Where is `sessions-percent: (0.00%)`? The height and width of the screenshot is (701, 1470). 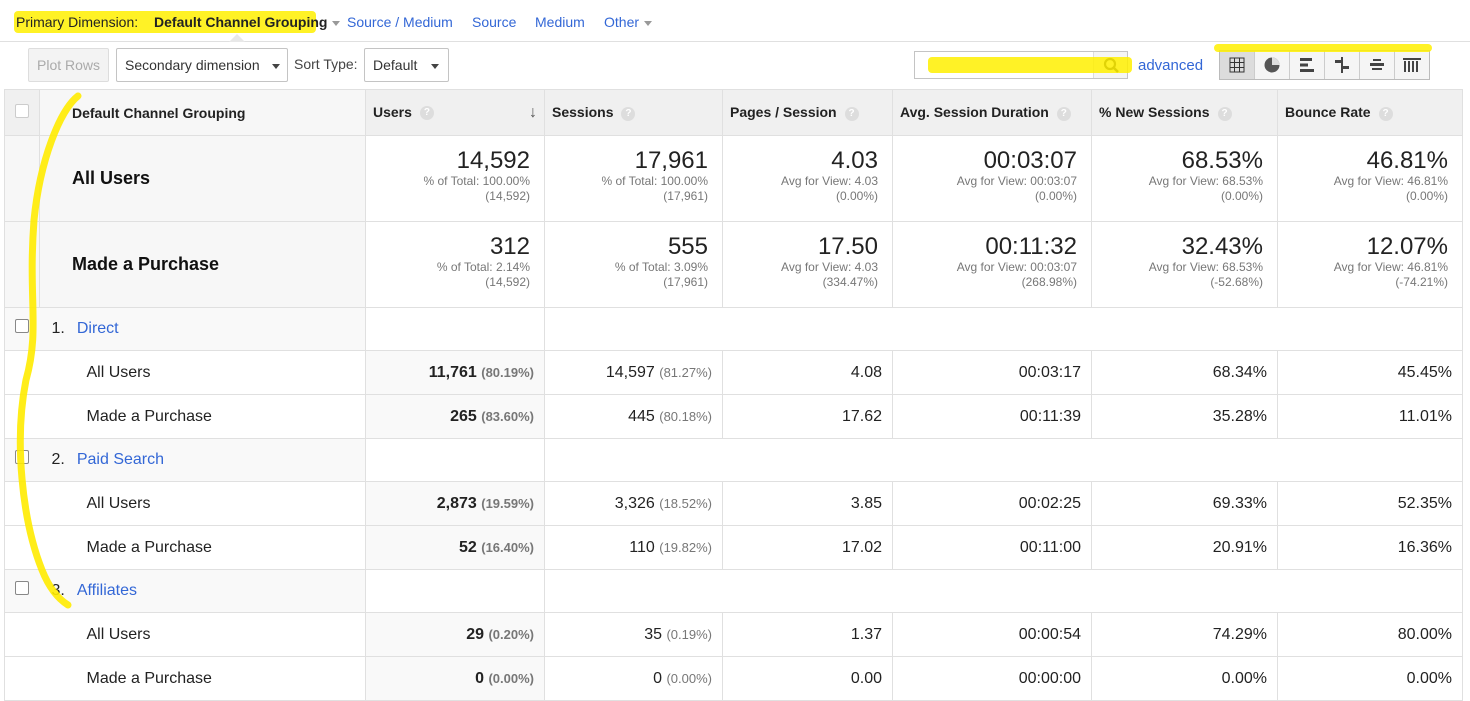 sessions-percent: (0.00%) is located at coordinates (689, 678).